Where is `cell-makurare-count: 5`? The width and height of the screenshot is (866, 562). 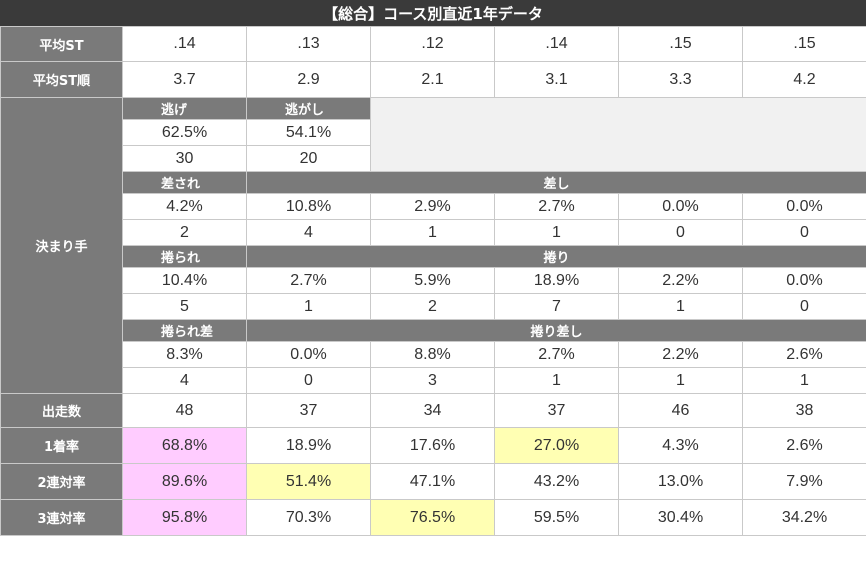
cell-makurare-count: 5 is located at coordinates (184, 306).